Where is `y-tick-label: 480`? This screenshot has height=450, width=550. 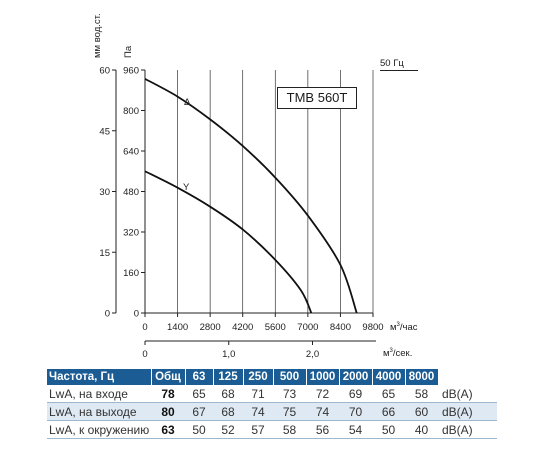 y-tick-label: 480 is located at coordinates (131, 192).